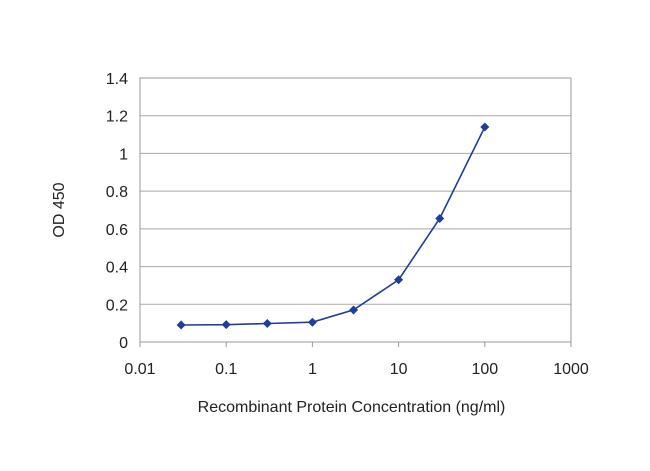 This screenshot has height=471, width=650. What do you see at coordinates (59, 209) in the screenshot?
I see `y-axis-label: OD 450` at bounding box center [59, 209].